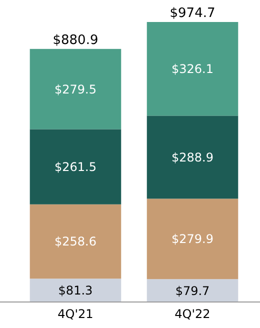  I want to click on data-label: $81.3, so click(75, 291).